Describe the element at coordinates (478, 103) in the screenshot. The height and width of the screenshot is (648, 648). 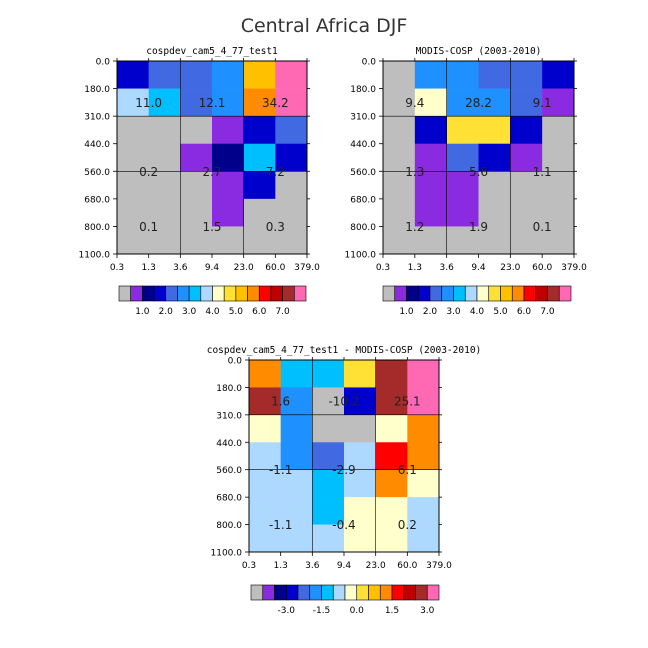
I see `block-value-label: 28.2` at that location.